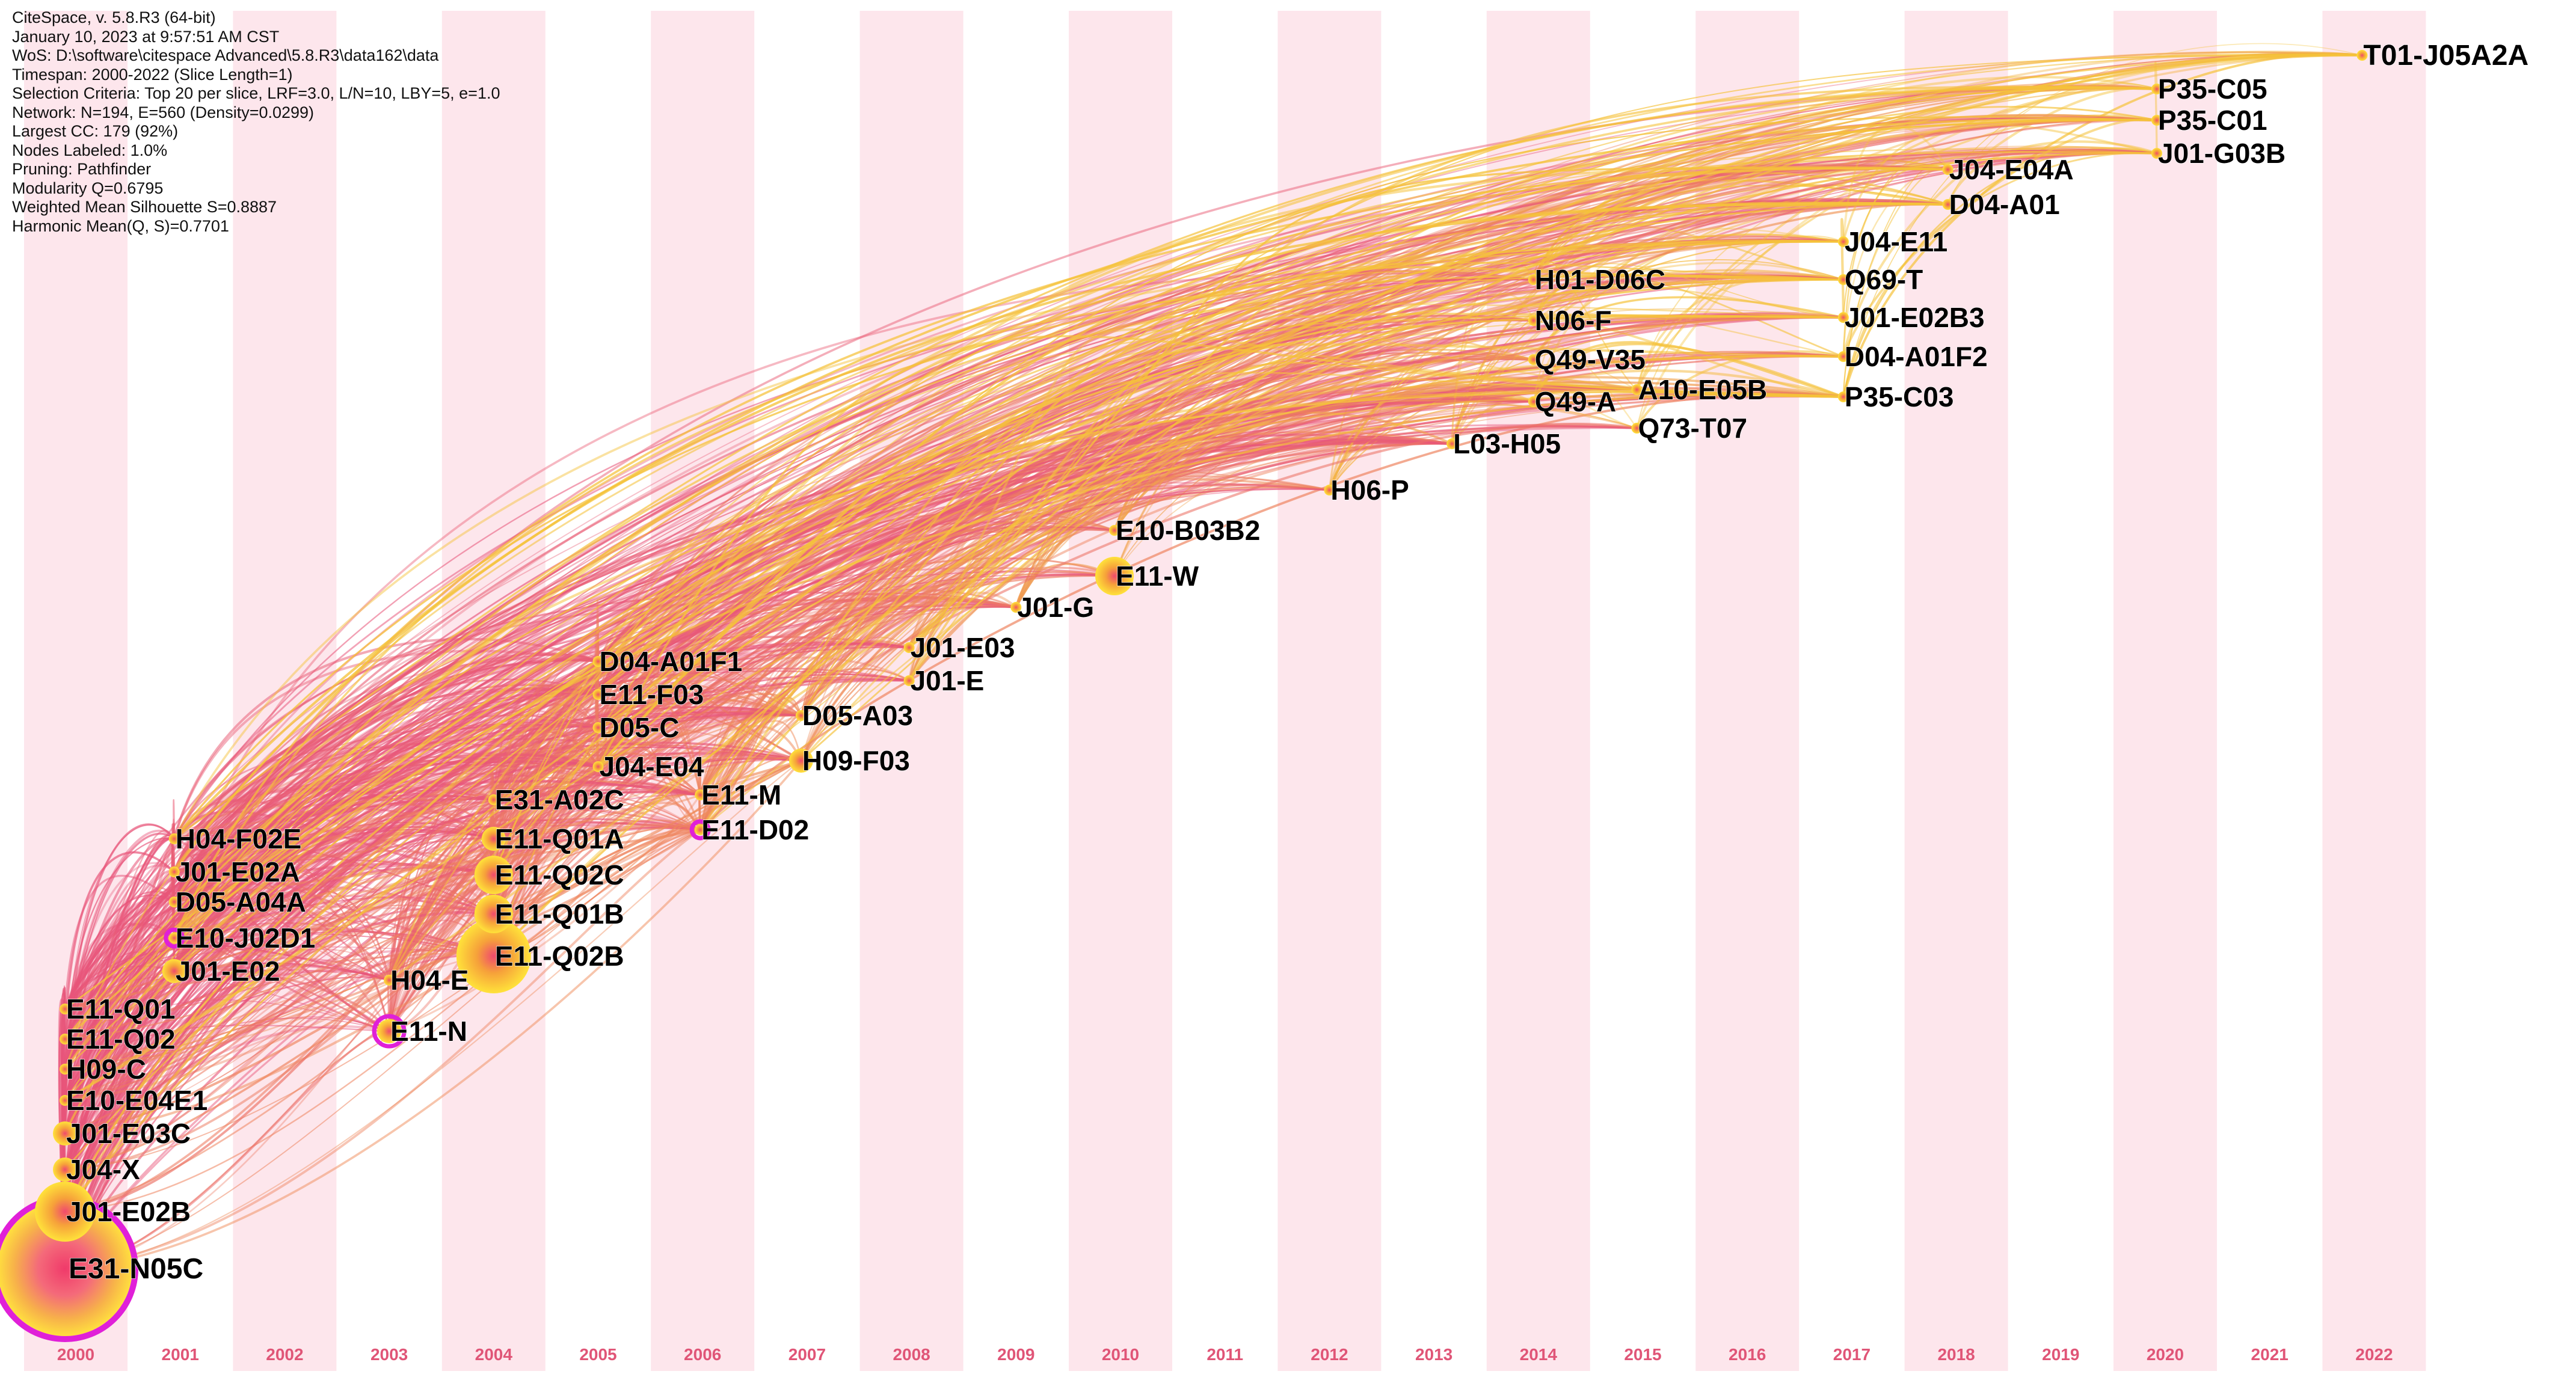 The height and width of the screenshot is (1386, 2576). What do you see at coordinates (598, 662) in the screenshot?
I see `node-d04-a01f1` at bounding box center [598, 662].